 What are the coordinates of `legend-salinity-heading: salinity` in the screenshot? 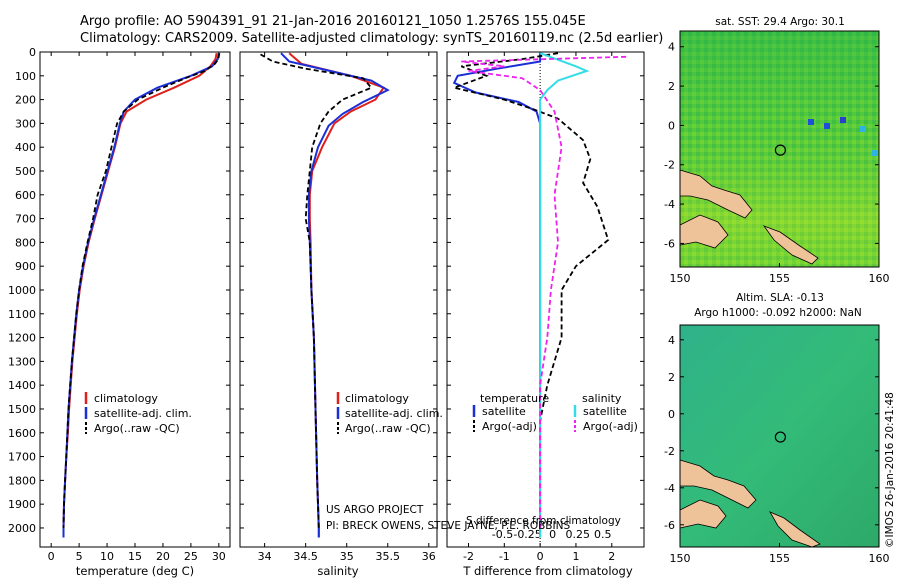 It's located at (602, 398).